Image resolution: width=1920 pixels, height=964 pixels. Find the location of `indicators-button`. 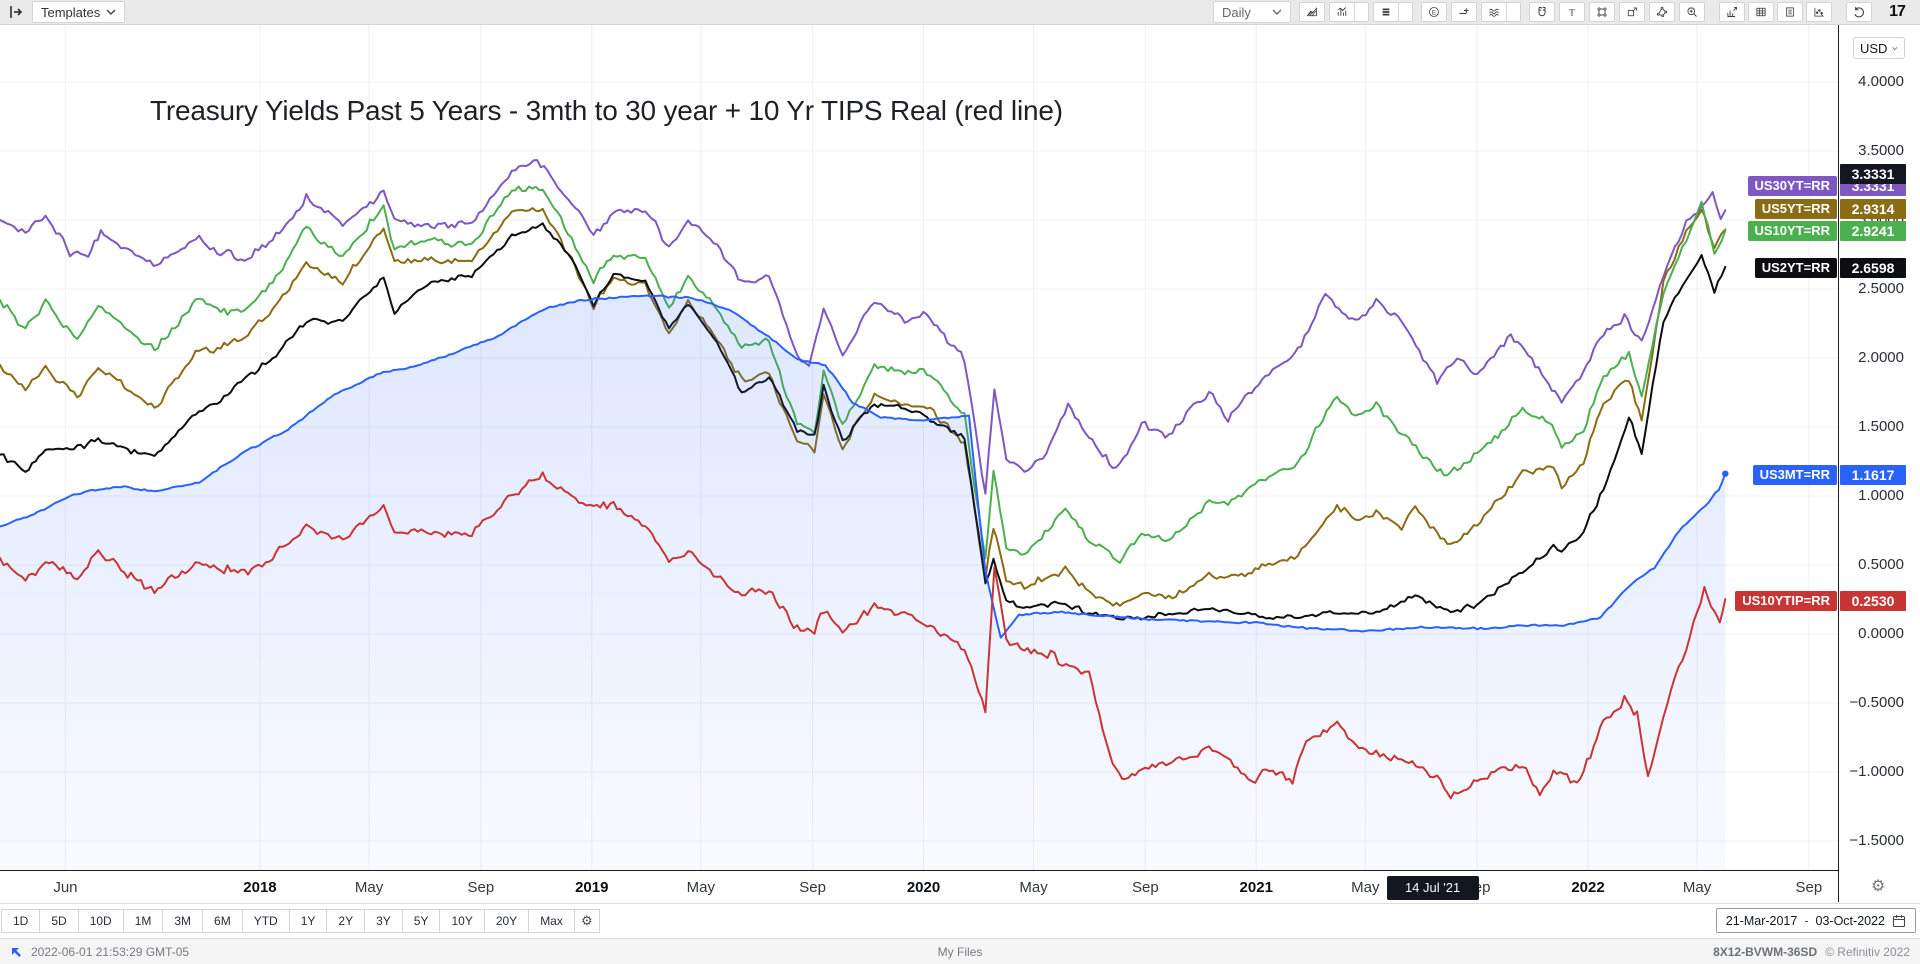

indicators-button is located at coordinates (1342, 12).